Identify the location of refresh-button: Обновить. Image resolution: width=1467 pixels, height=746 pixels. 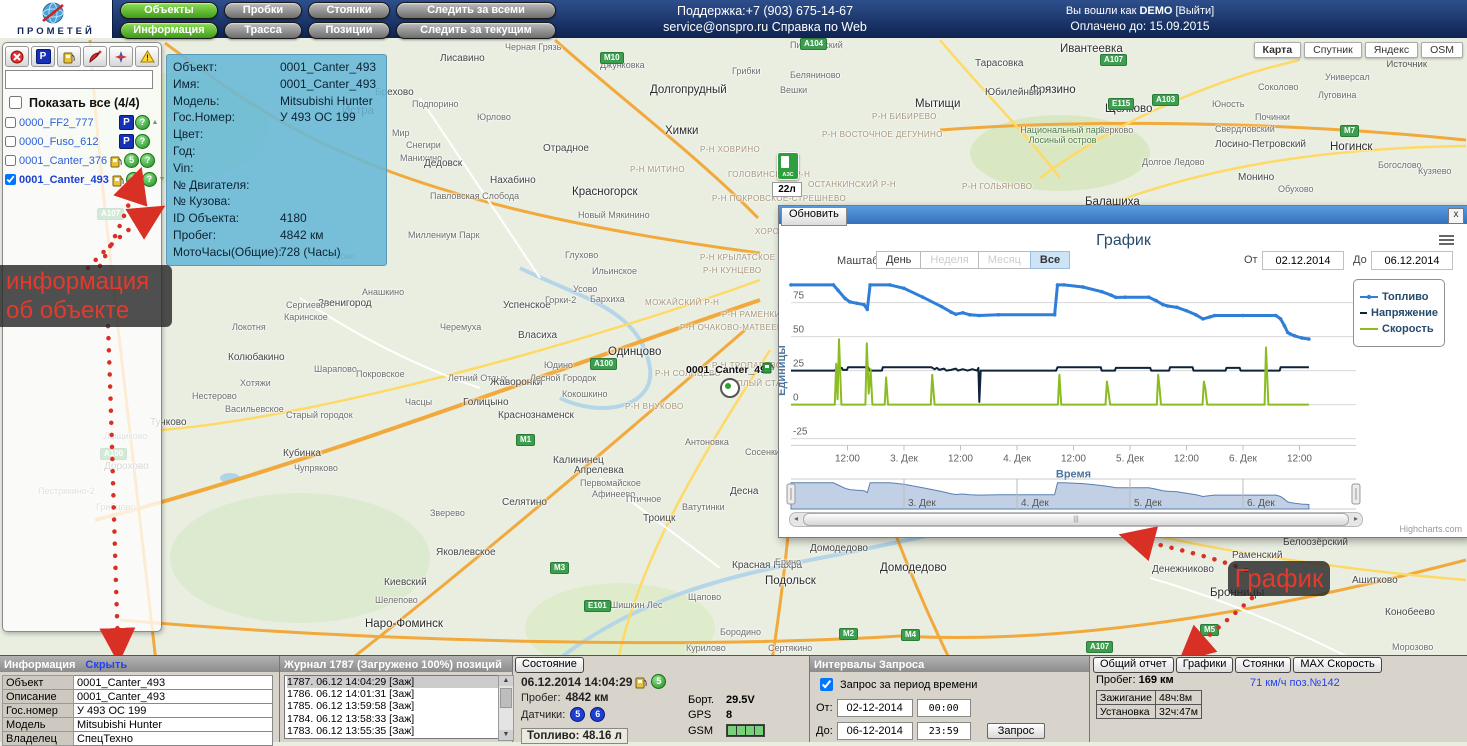
(814, 216).